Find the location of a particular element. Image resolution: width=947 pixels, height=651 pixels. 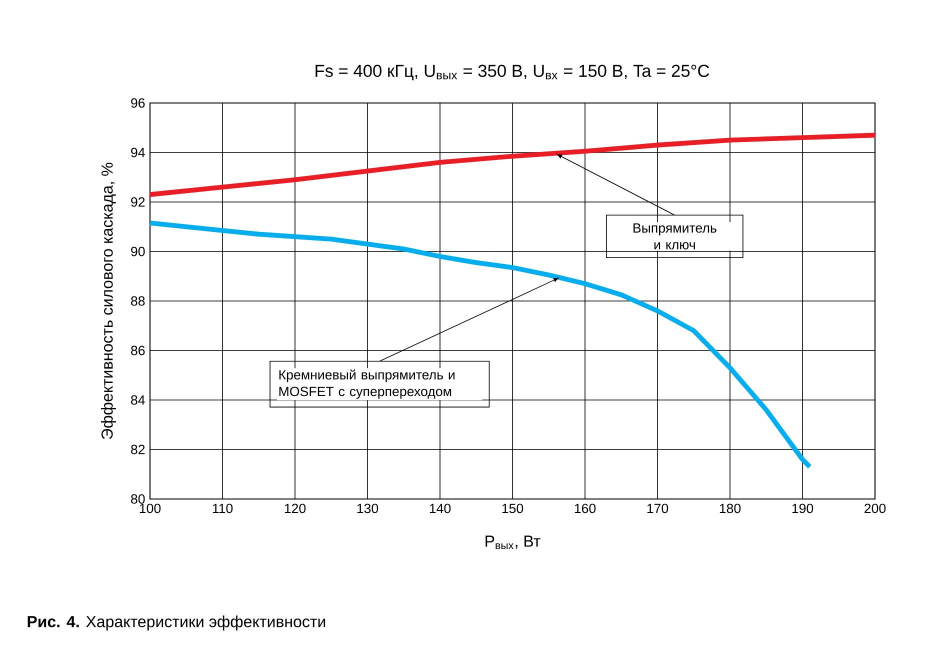

y-axis-title: Эффективность силового каскада, % is located at coordinates (108, 301).